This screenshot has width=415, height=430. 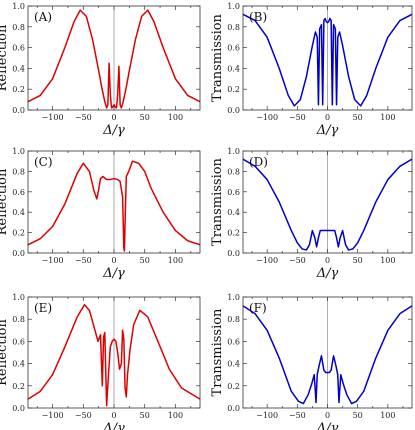 I want to click on panel-label: (B), so click(x=258, y=17).